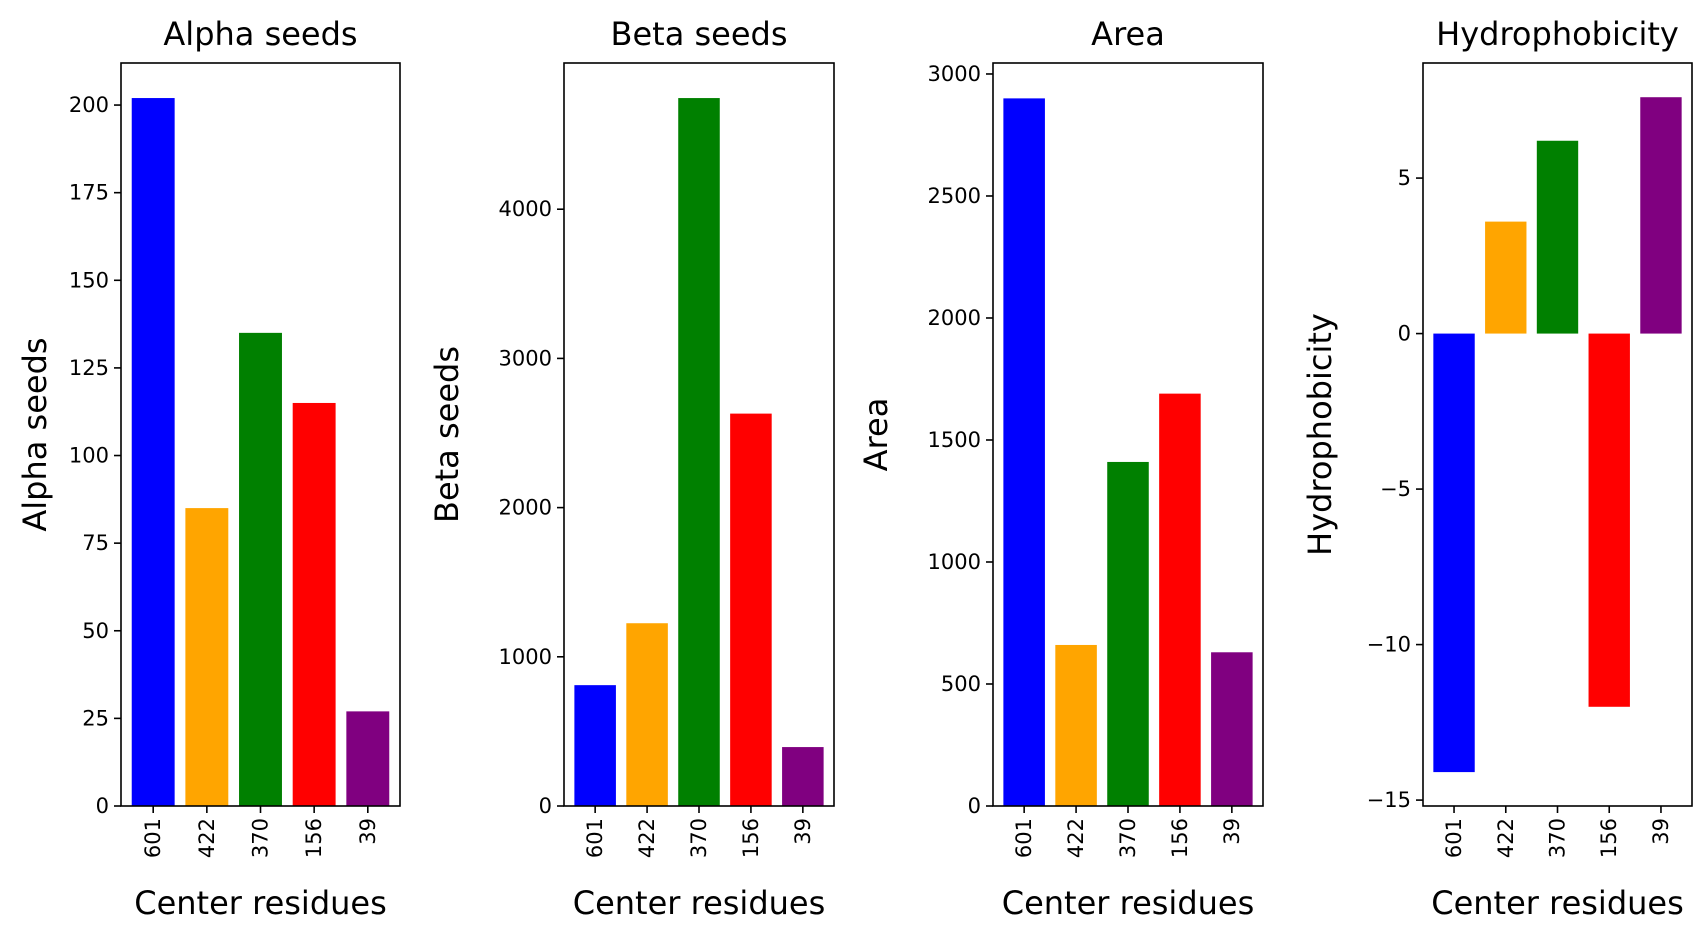  Describe the element at coordinates (1128, 34) in the screenshot. I see `chart-title: Area` at that location.